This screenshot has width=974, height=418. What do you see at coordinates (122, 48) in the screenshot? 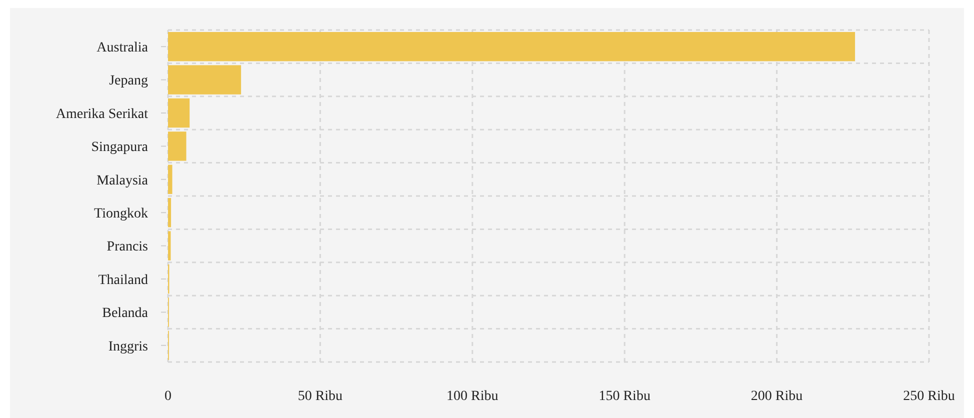
I see `y-tick-label: Australia` at bounding box center [122, 48].